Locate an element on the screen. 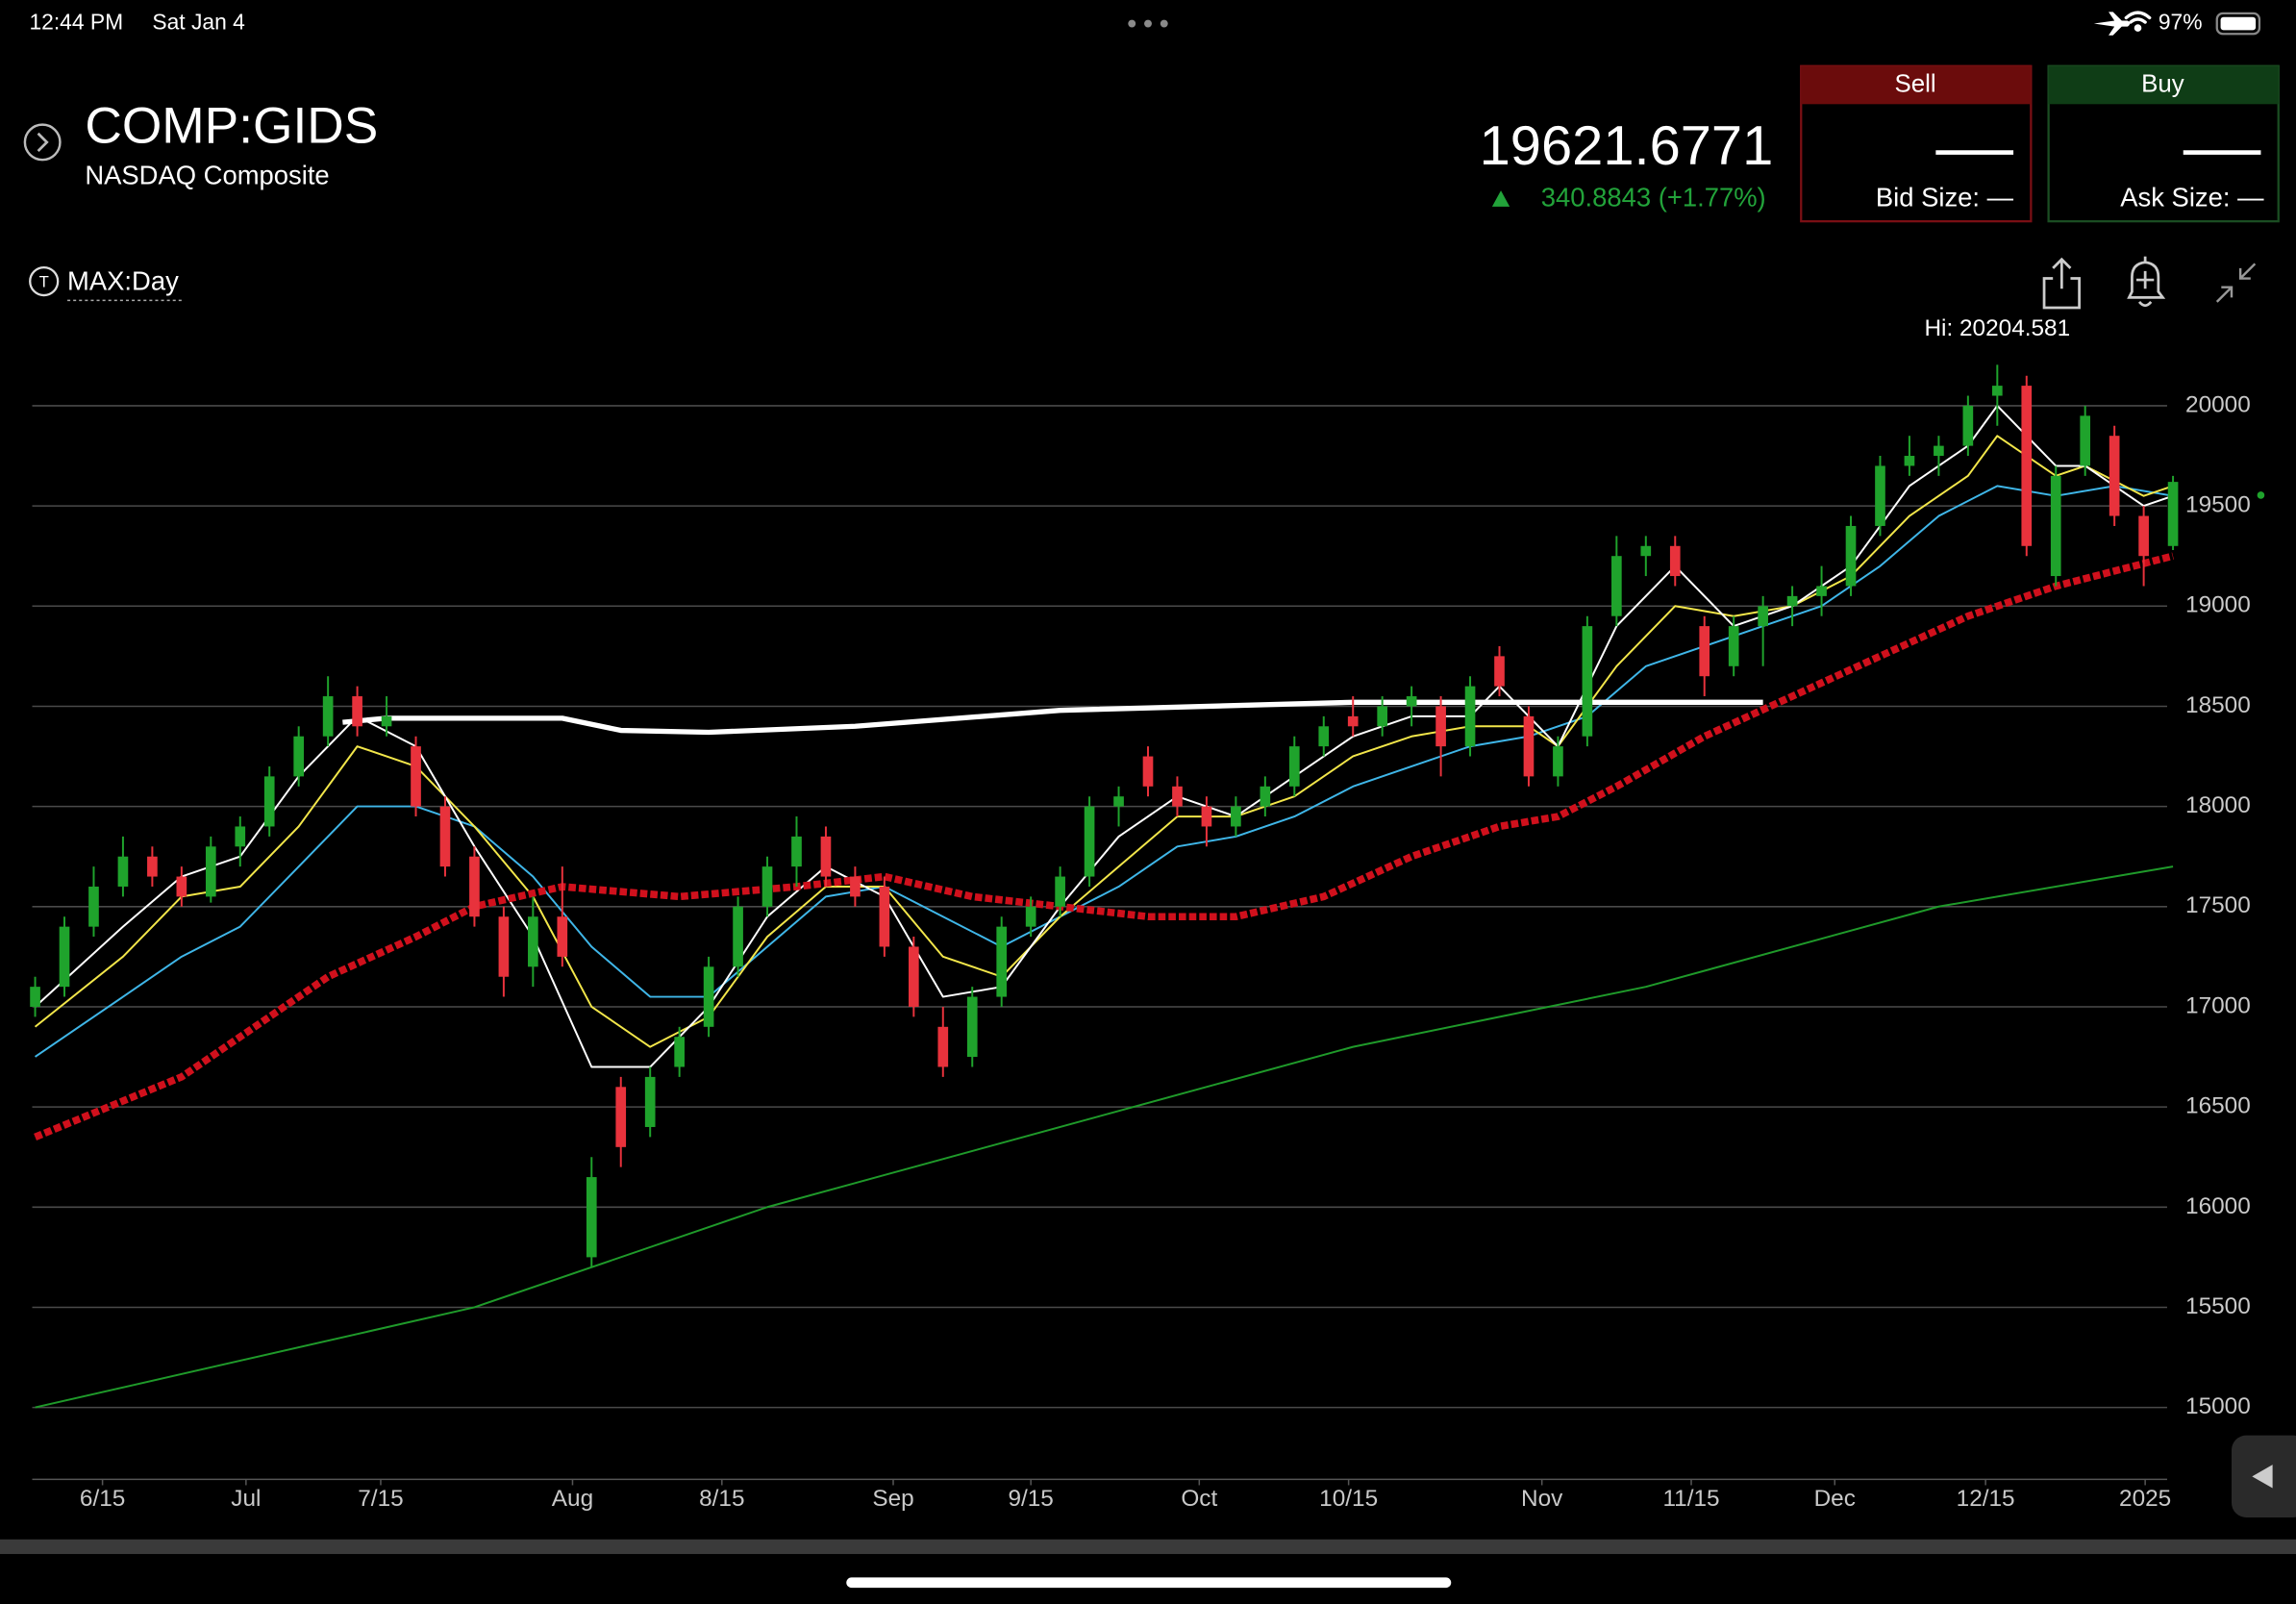 The height and width of the screenshot is (1604, 2296). price-change: 340.8843 (+1.77%) is located at coordinates (1653, 198).